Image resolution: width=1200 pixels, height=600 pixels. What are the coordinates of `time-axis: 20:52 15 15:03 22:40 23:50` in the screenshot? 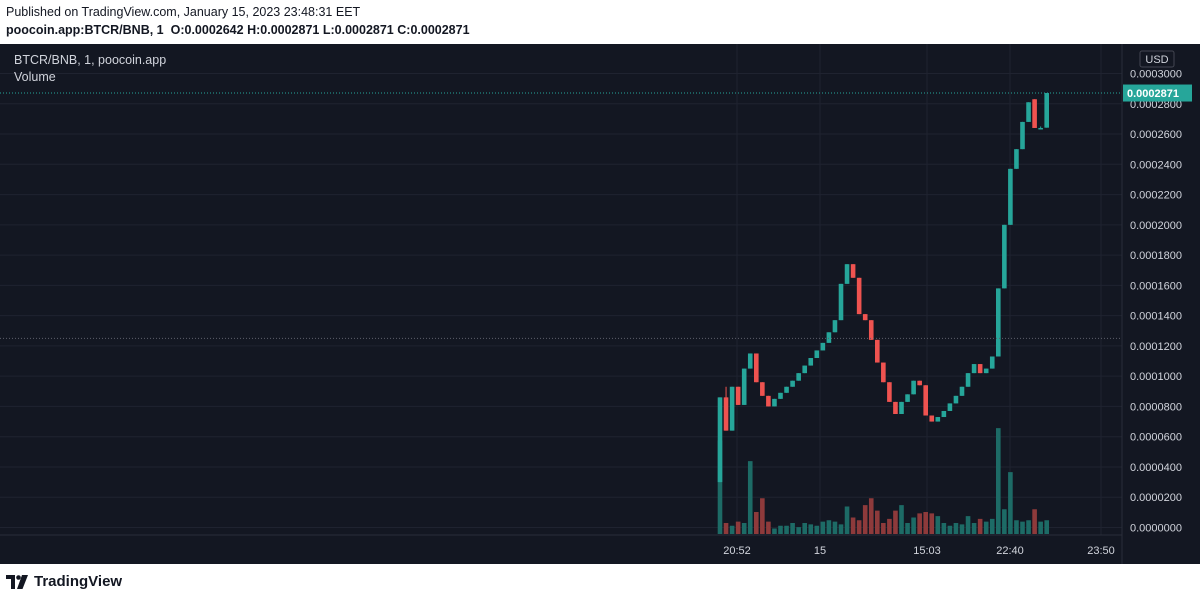 It's located at (919, 551).